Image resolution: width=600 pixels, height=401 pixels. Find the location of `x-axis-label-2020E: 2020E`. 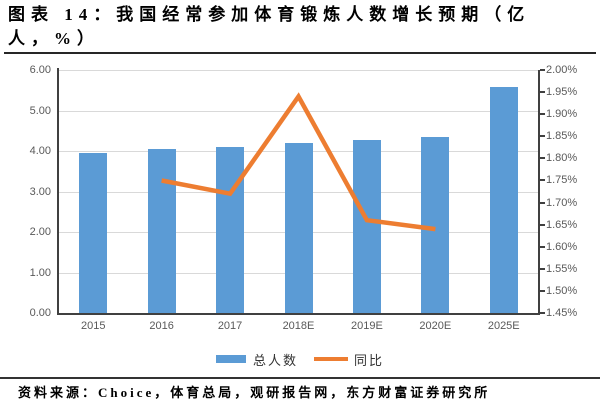

x-axis-label-2020E: 2020E is located at coordinates (435, 326).